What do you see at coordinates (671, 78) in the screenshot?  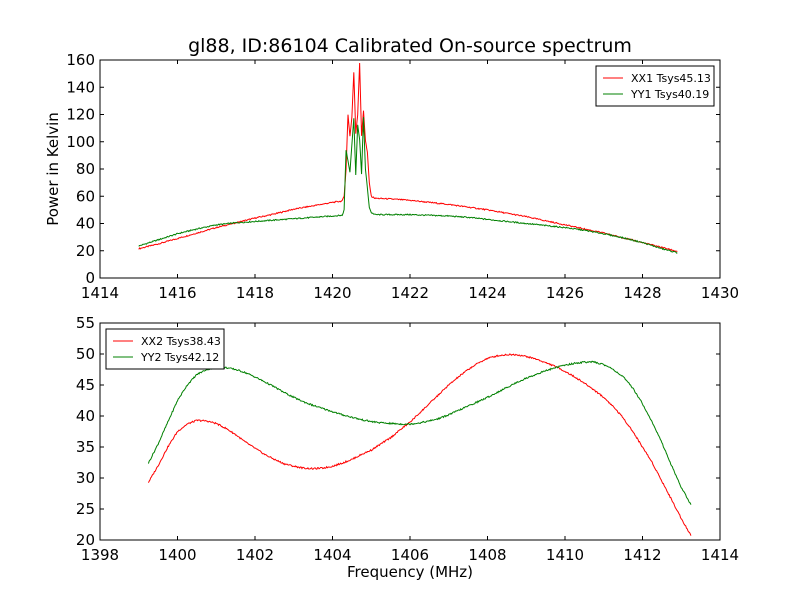 I see `legend-label: XX1 Tsys45.13` at bounding box center [671, 78].